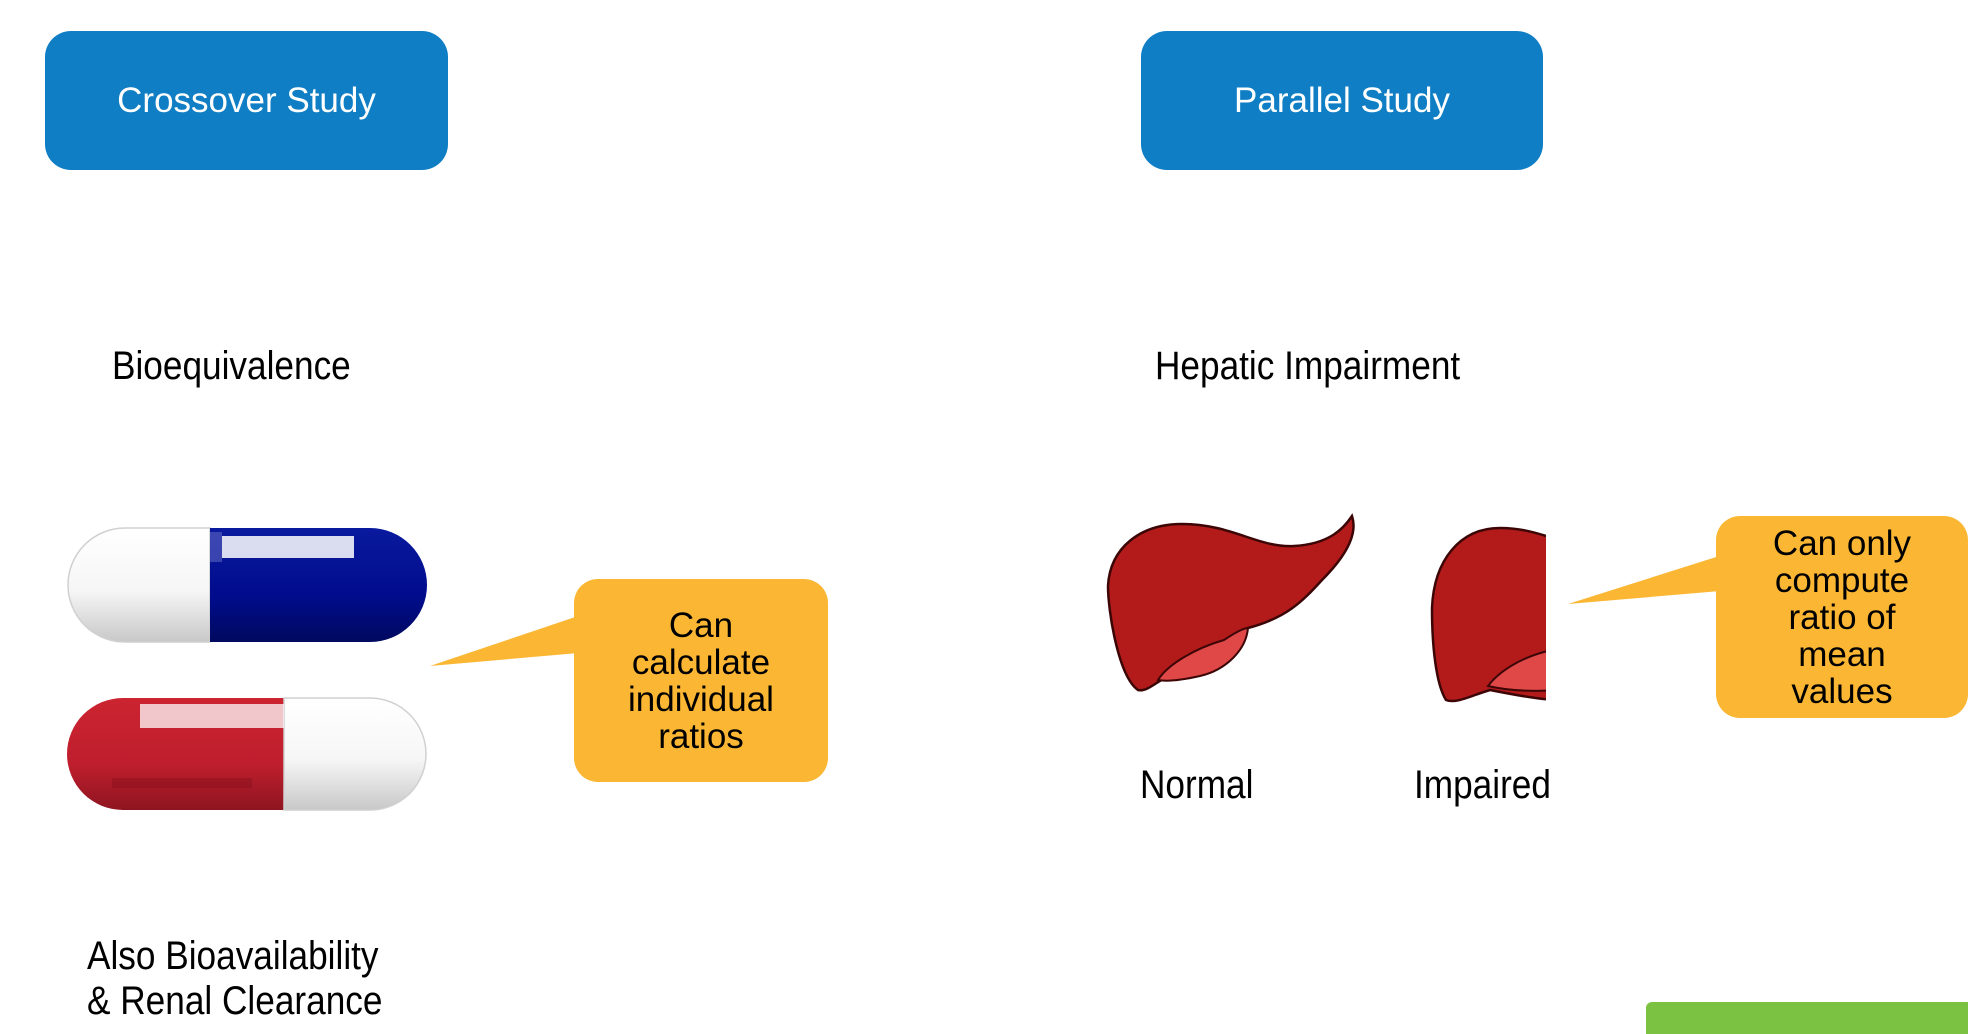  What do you see at coordinates (247, 585) in the screenshot?
I see `capsule-blue-white-icon` at bounding box center [247, 585].